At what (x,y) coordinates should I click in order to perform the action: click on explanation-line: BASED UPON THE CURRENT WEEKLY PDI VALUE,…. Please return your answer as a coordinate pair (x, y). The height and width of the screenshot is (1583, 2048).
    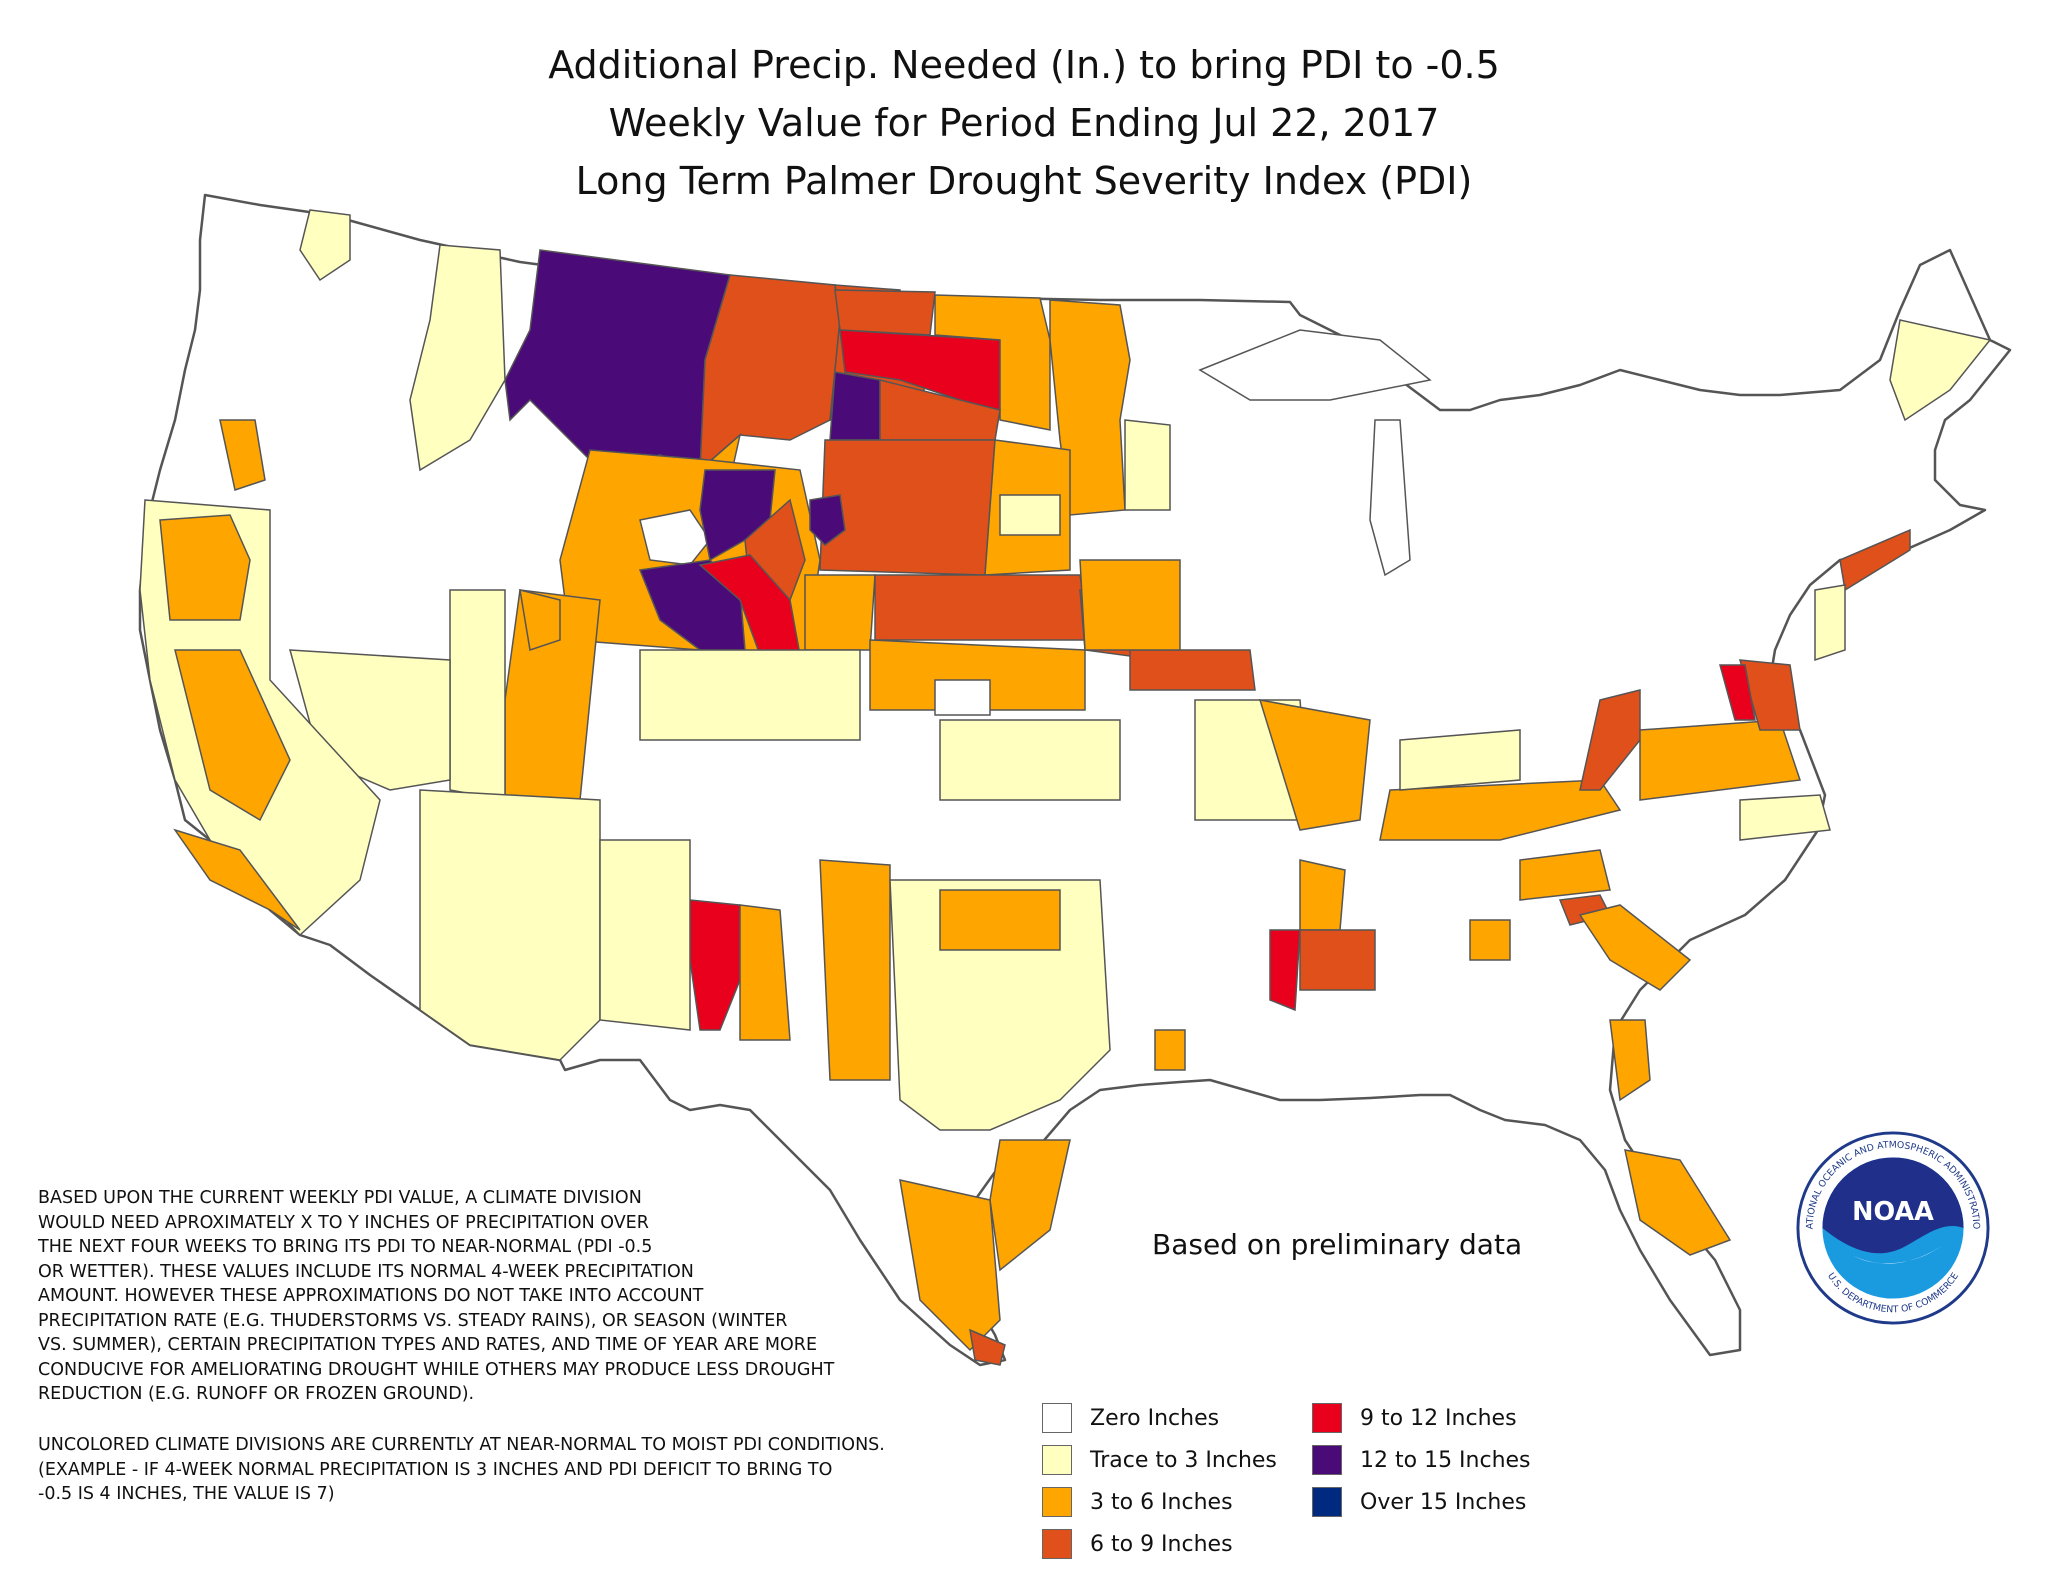
    Looking at the image, I should click on (340, 1198).